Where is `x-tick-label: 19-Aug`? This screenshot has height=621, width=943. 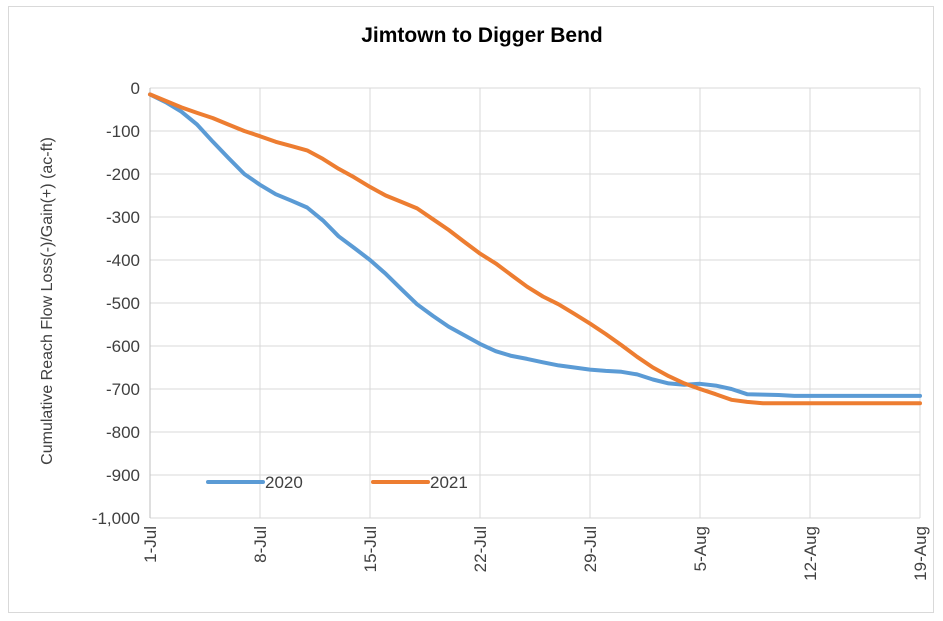
x-tick-label: 19-Aug is located at coordinates (920, 553).